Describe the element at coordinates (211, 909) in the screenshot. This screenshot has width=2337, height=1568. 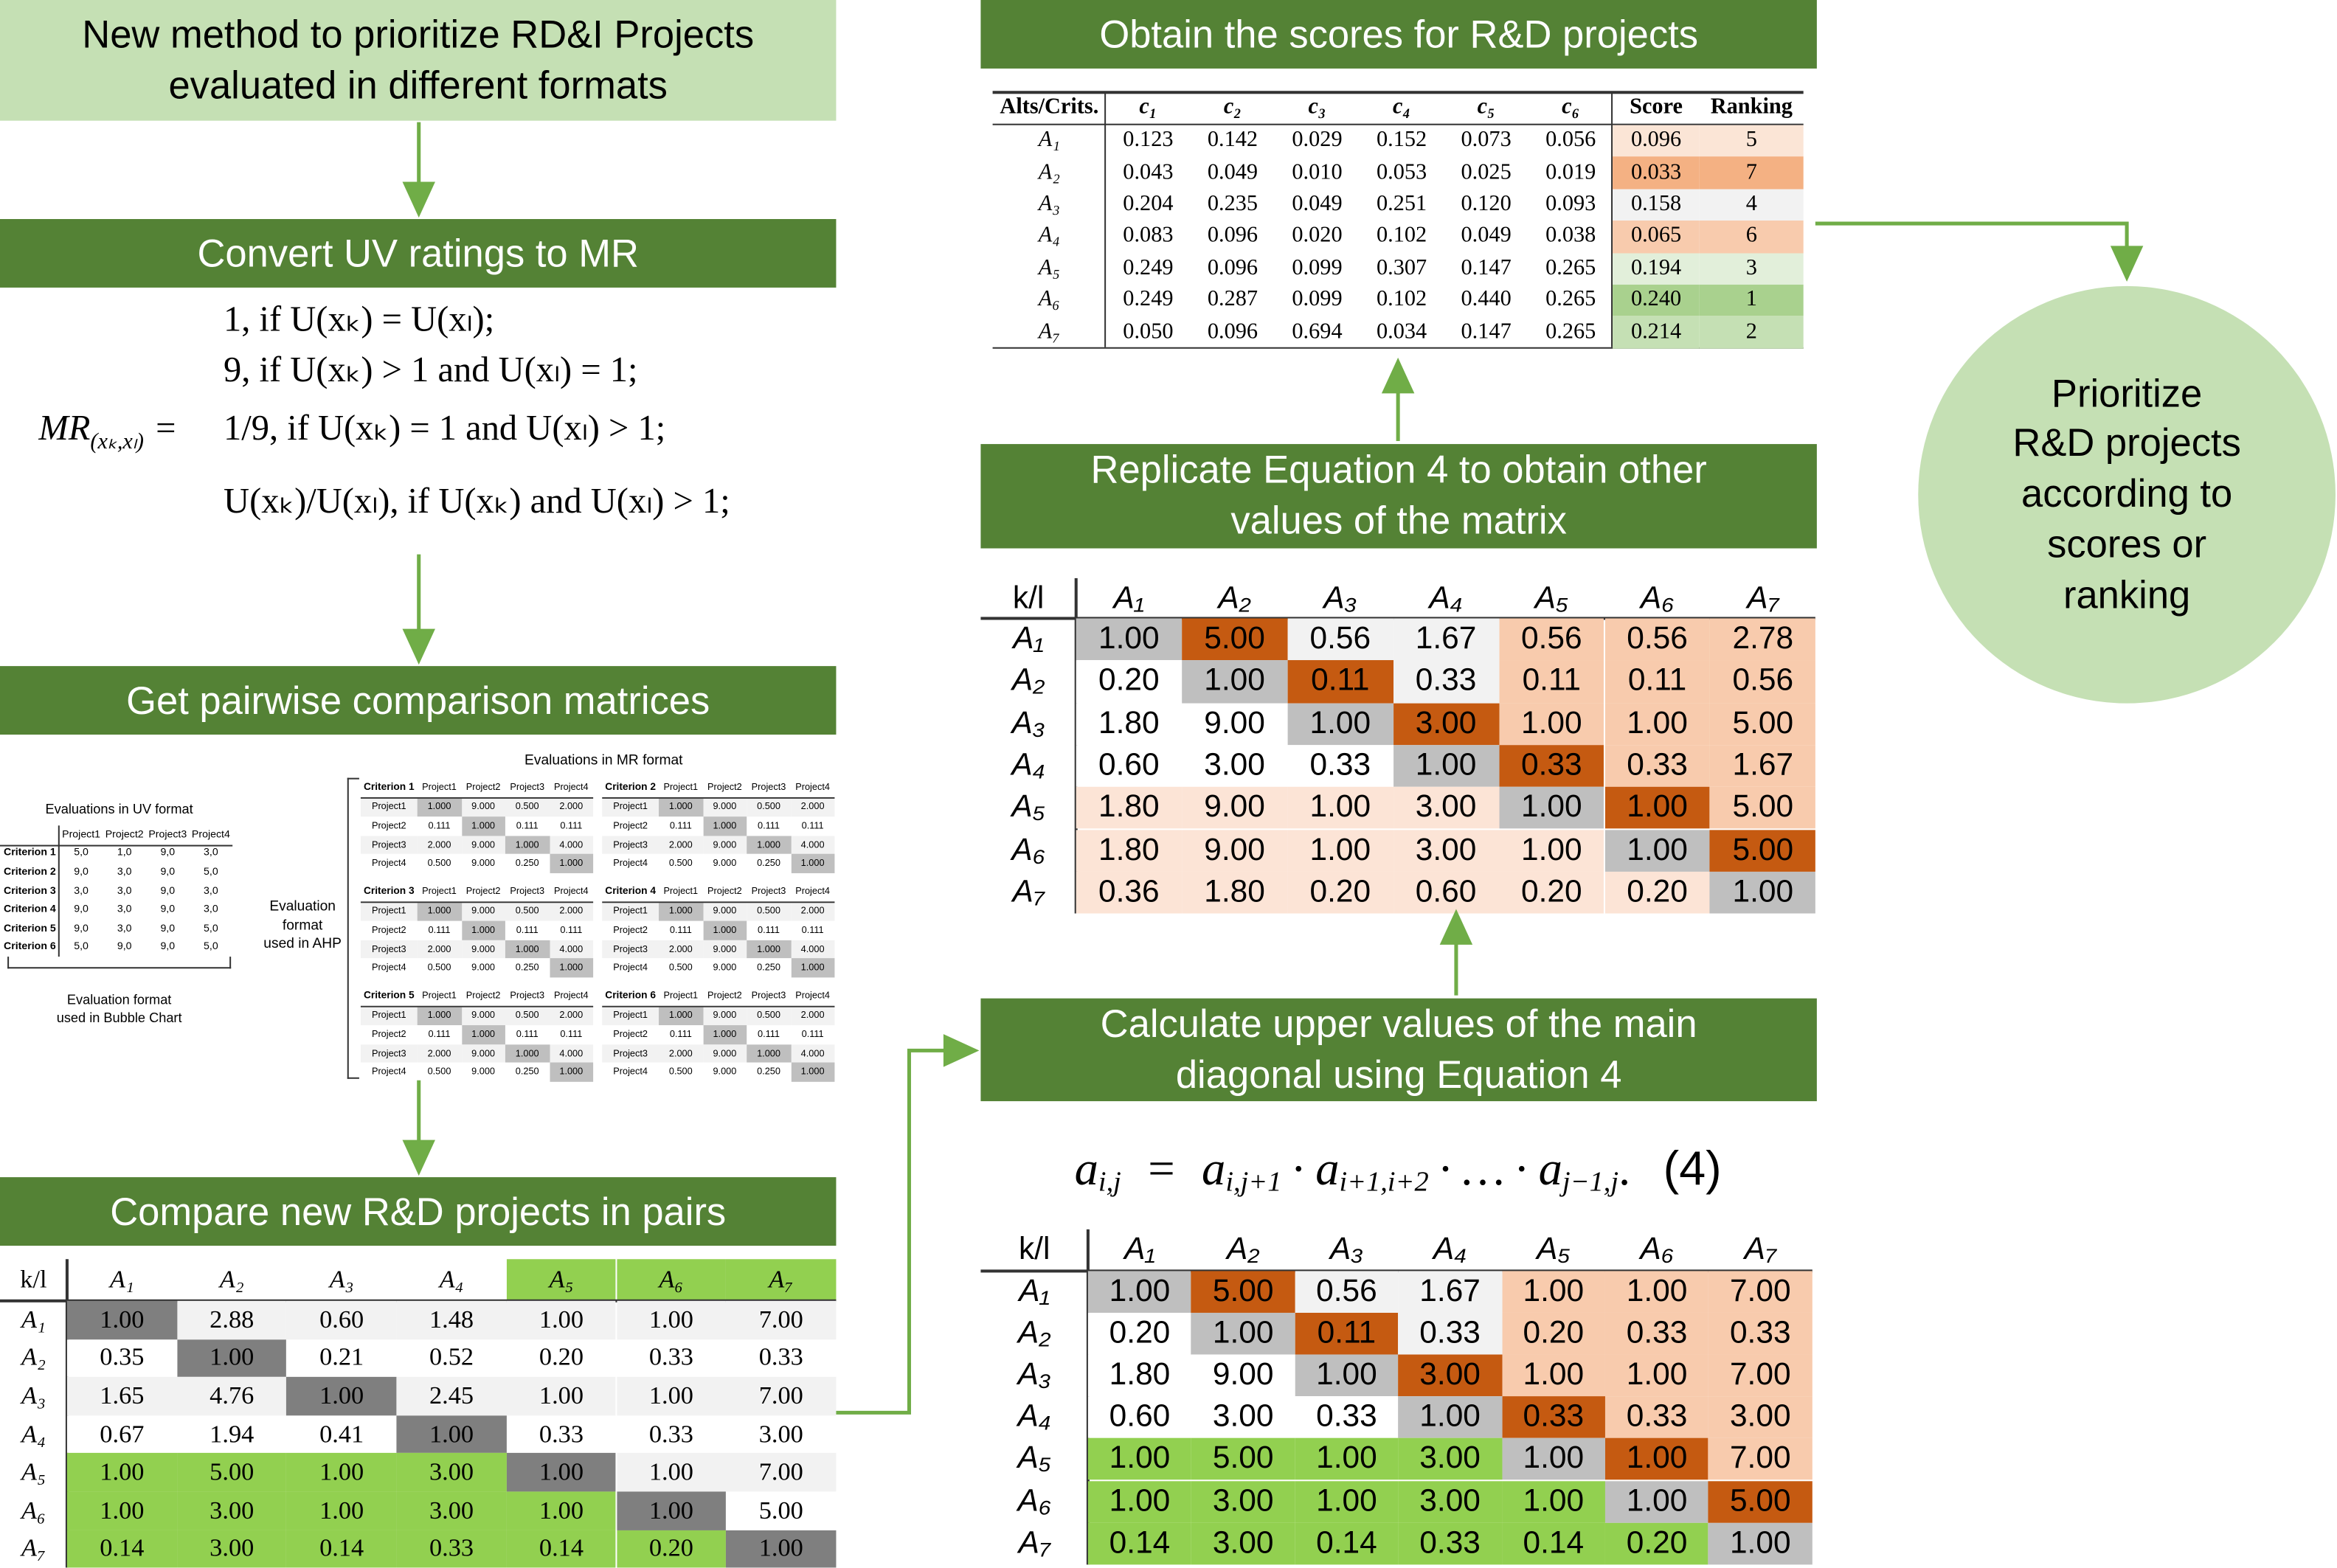
I see `uv-cell: 3,0` at that location.